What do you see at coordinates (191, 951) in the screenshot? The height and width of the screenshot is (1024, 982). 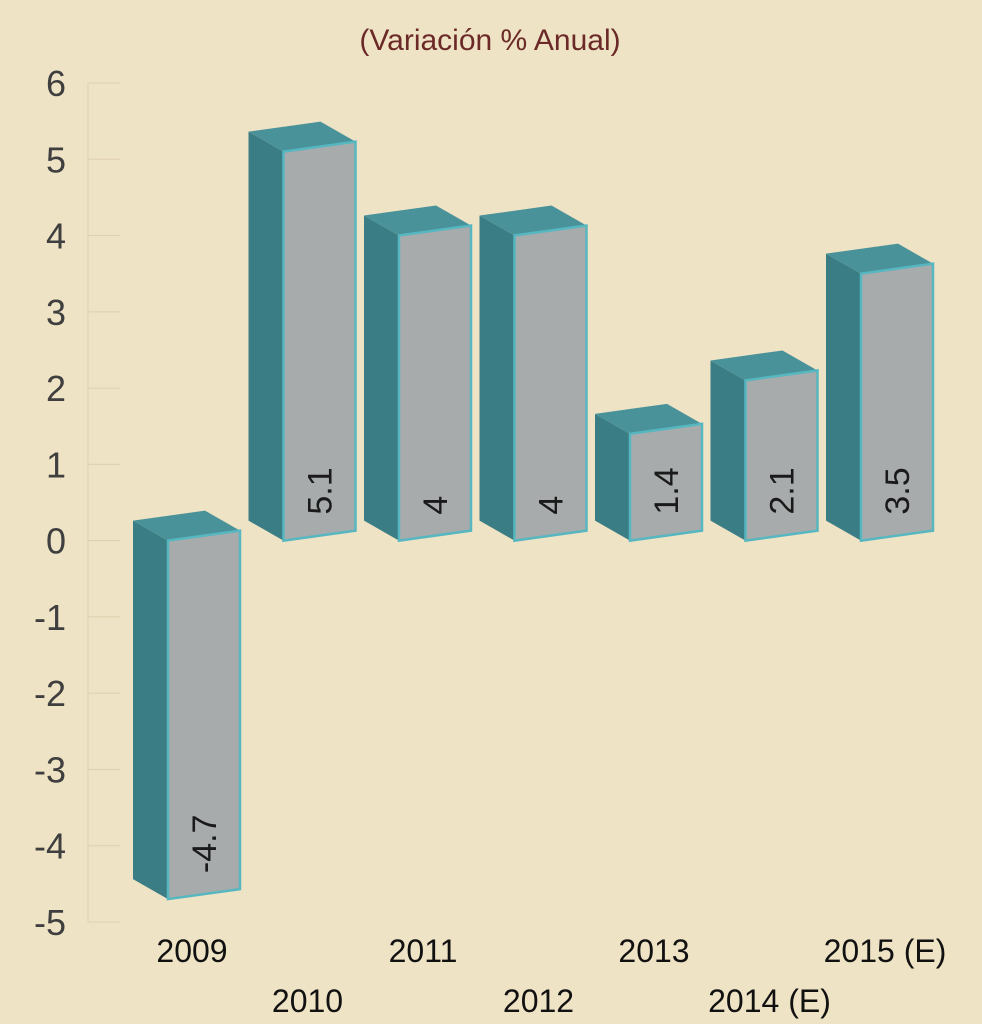 I see `x-tick-label: 2009` at bounding box center [191, 951].